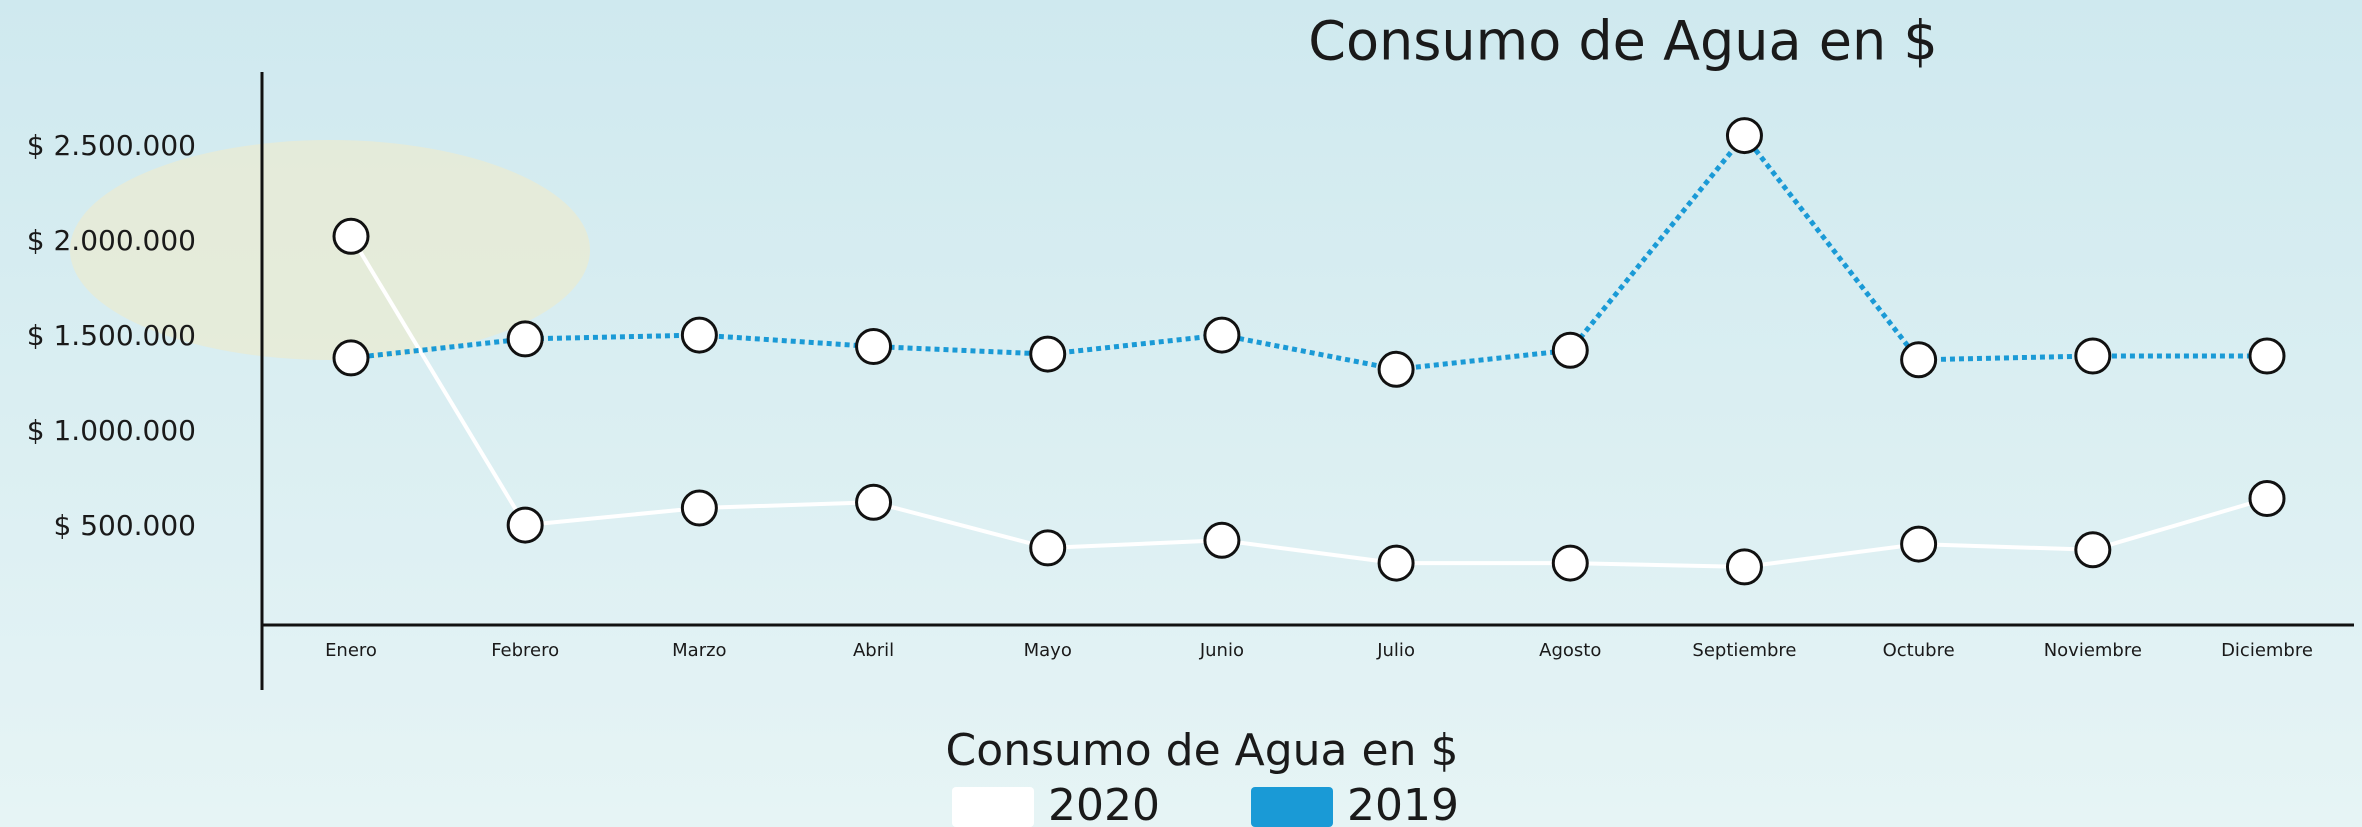  I want to click on x-tick-label: Enero, so click(351, 650).